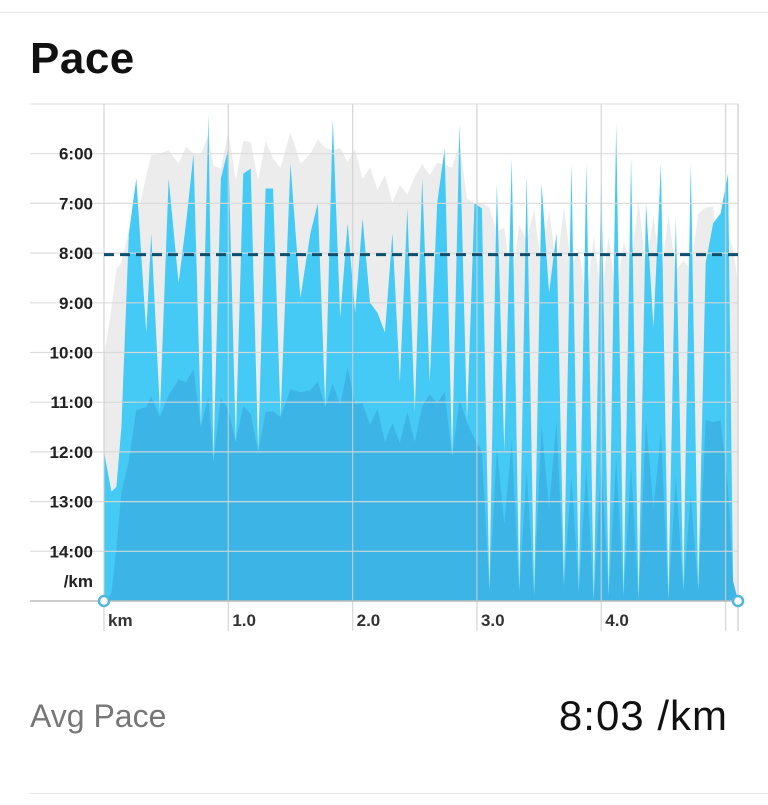  I want to click on x-tick-label: 1.0, so click(244, 620).